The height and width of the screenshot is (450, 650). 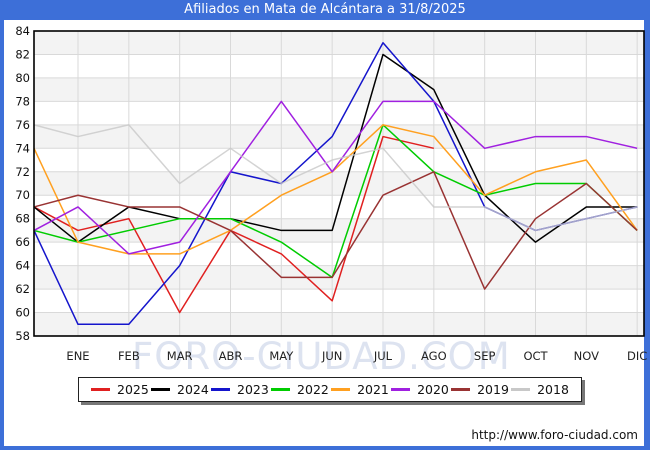 I want to click on x-tick-DIC: DIC, so click(x=637, y=356).